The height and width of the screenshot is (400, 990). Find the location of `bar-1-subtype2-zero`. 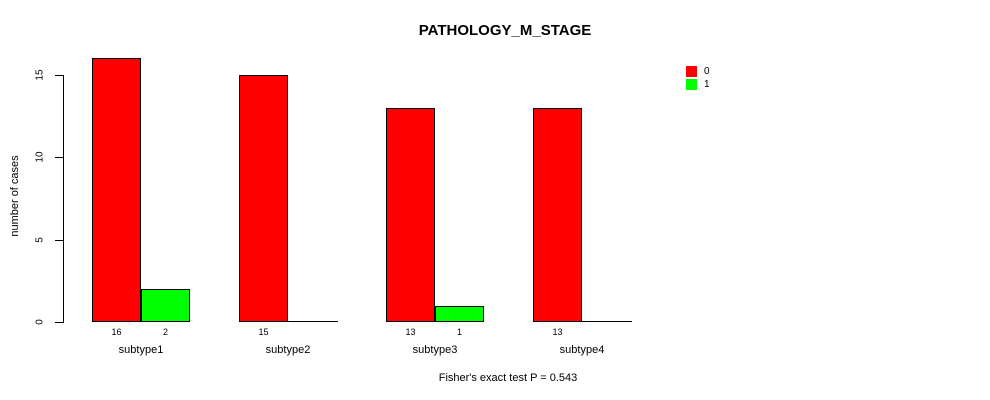

bar-1-subtype2-zero is located at coordinates (313, 321).